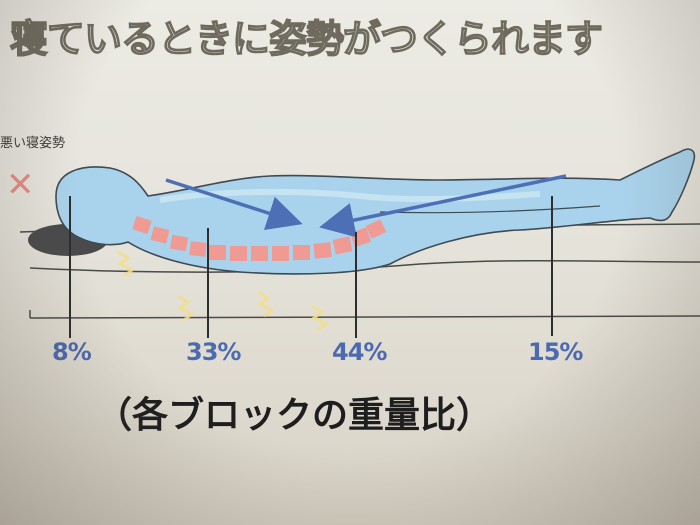 The image size is (700, 525). I want to click on bad-posture-label: 悪い寝姿勢, so click(33, 143).